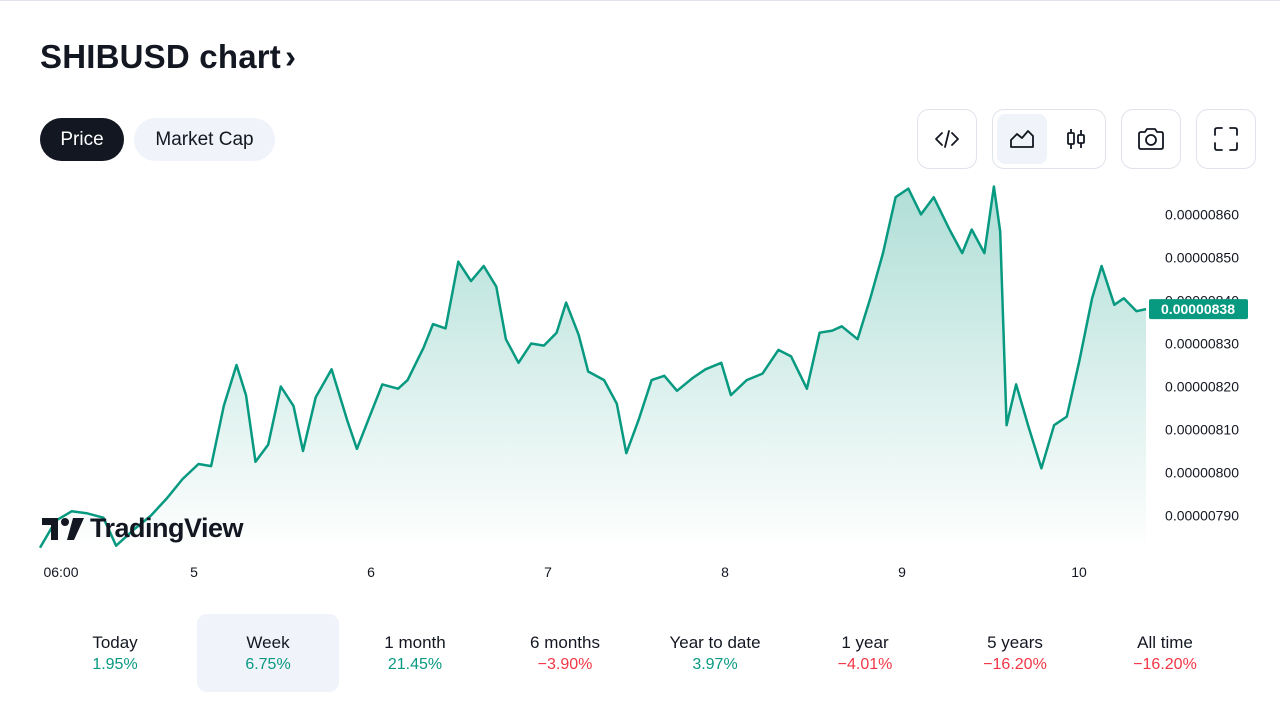 The height and width of the screenshot is (720, 1280). I want to click on last-price-label: 0.00000838, so click(1198, 309).